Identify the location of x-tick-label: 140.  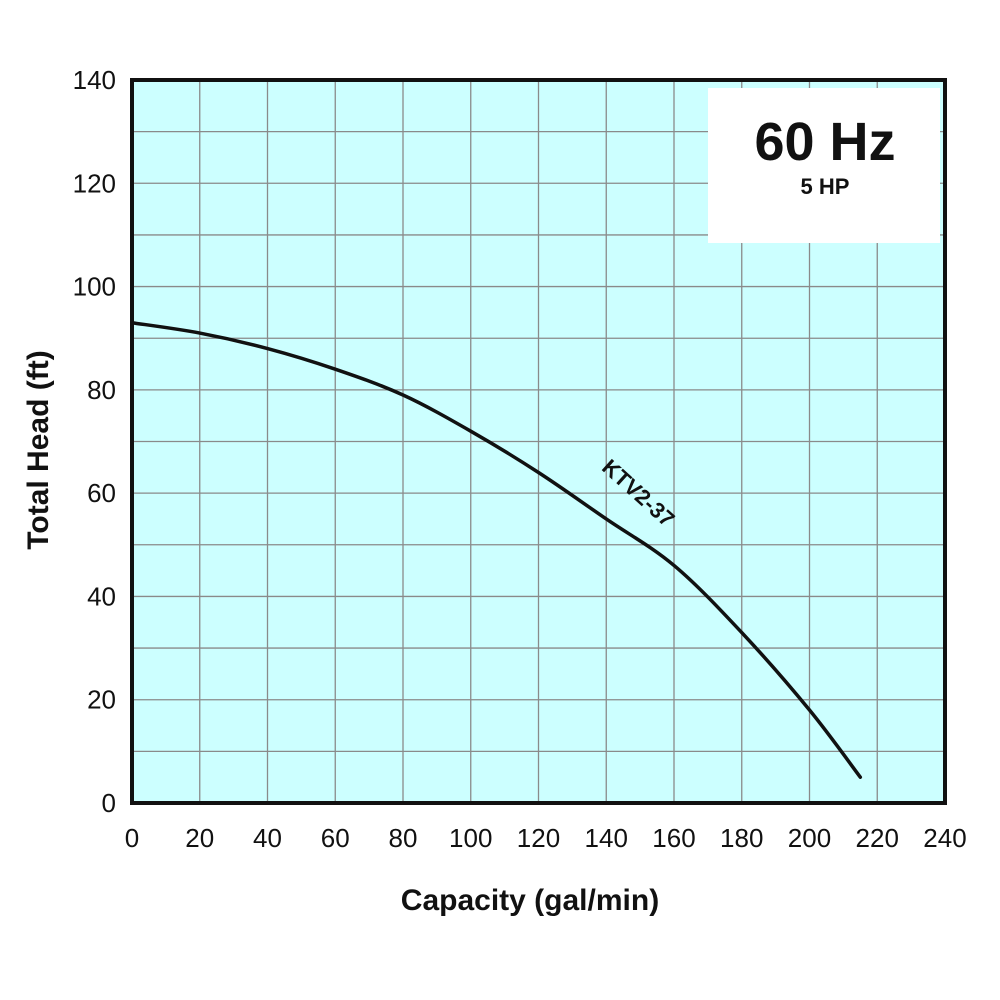
(606, 838).